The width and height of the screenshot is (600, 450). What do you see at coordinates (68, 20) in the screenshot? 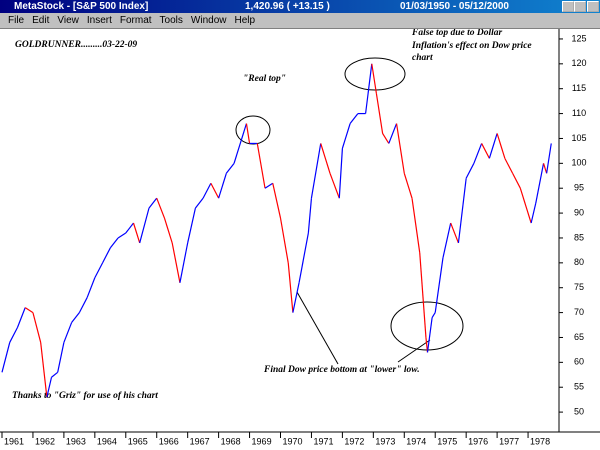
I see `menu-item: View` at bounding box center [68, 20].